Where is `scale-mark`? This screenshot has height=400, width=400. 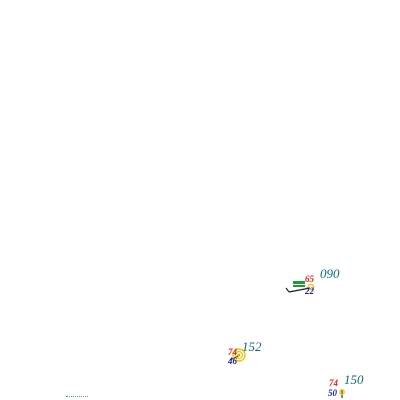 scale-mark is located at coordinates (77, 397).